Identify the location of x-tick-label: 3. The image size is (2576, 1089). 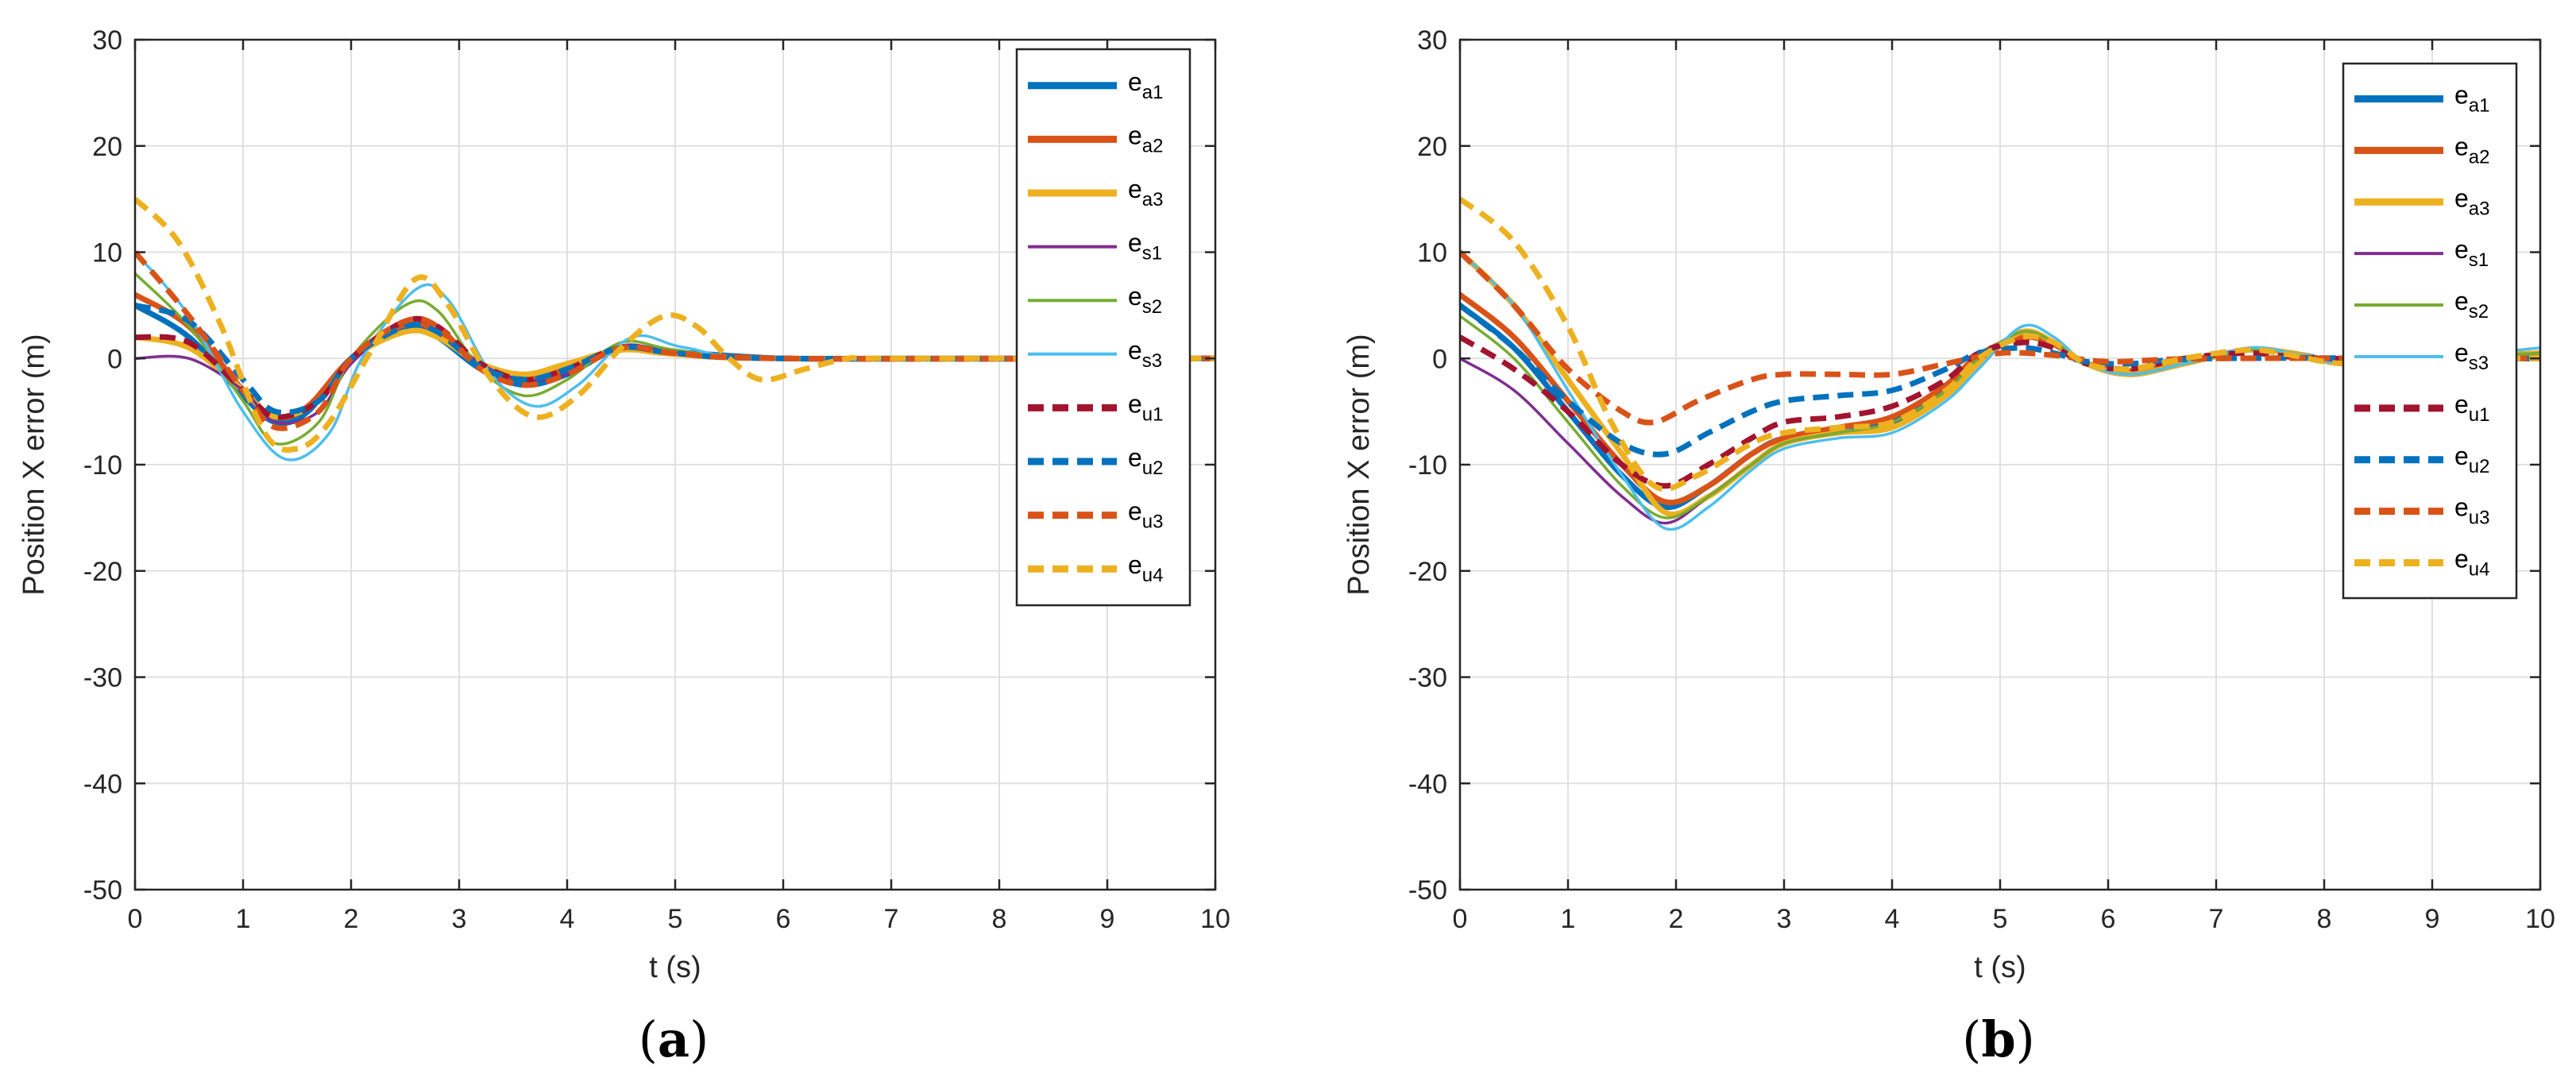
(459, 919).